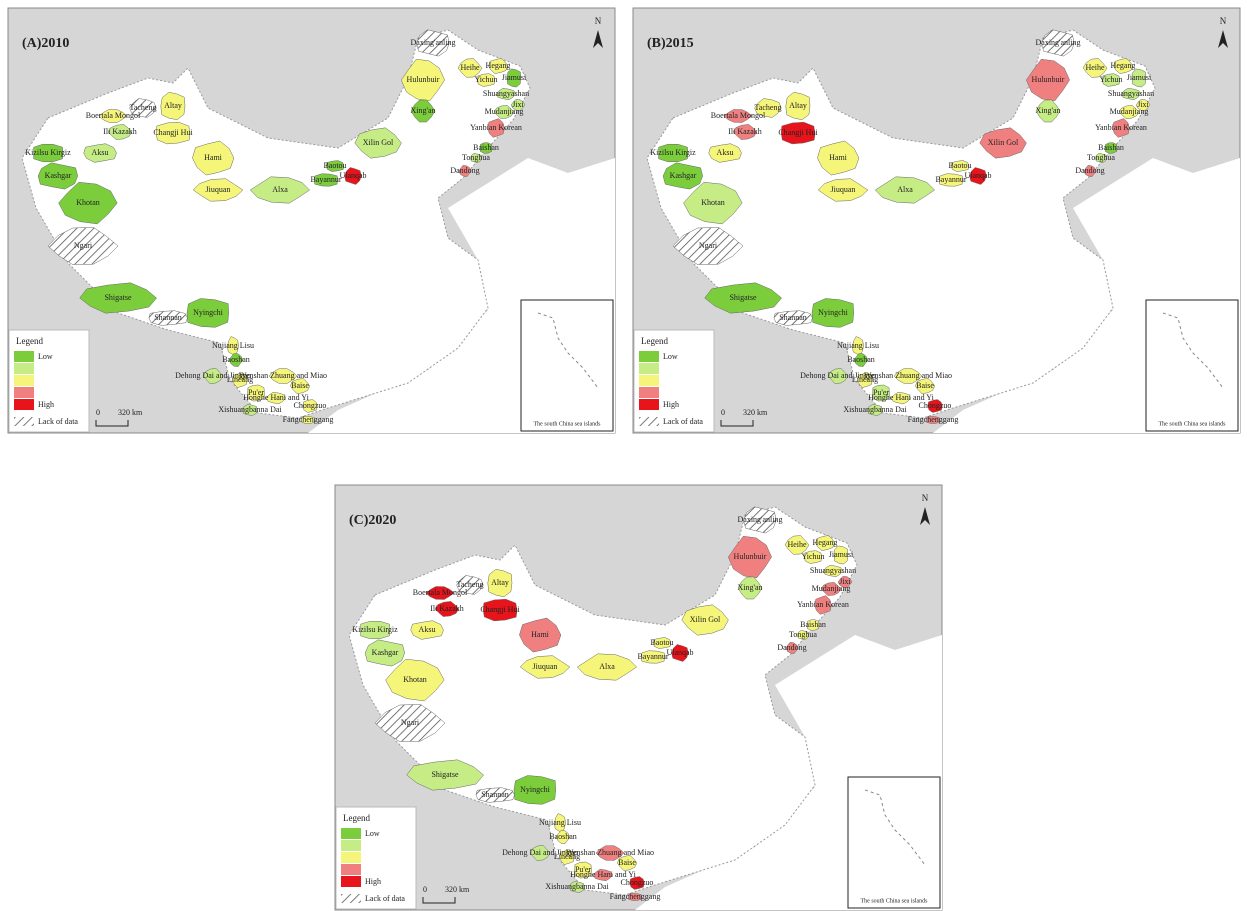 The height and width of the screenshot is (911, 1248). I want to click on region-label: Baoshan, so click(236, 359).